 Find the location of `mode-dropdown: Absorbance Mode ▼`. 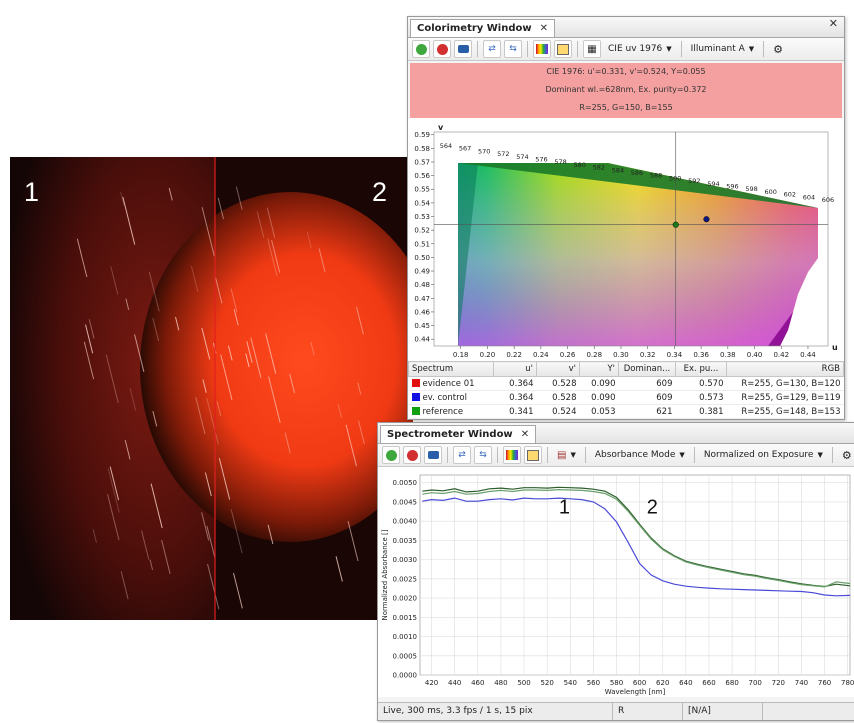

mode-dropdown: Absorbance Mode ▼ is located at coordinates (640, 455).